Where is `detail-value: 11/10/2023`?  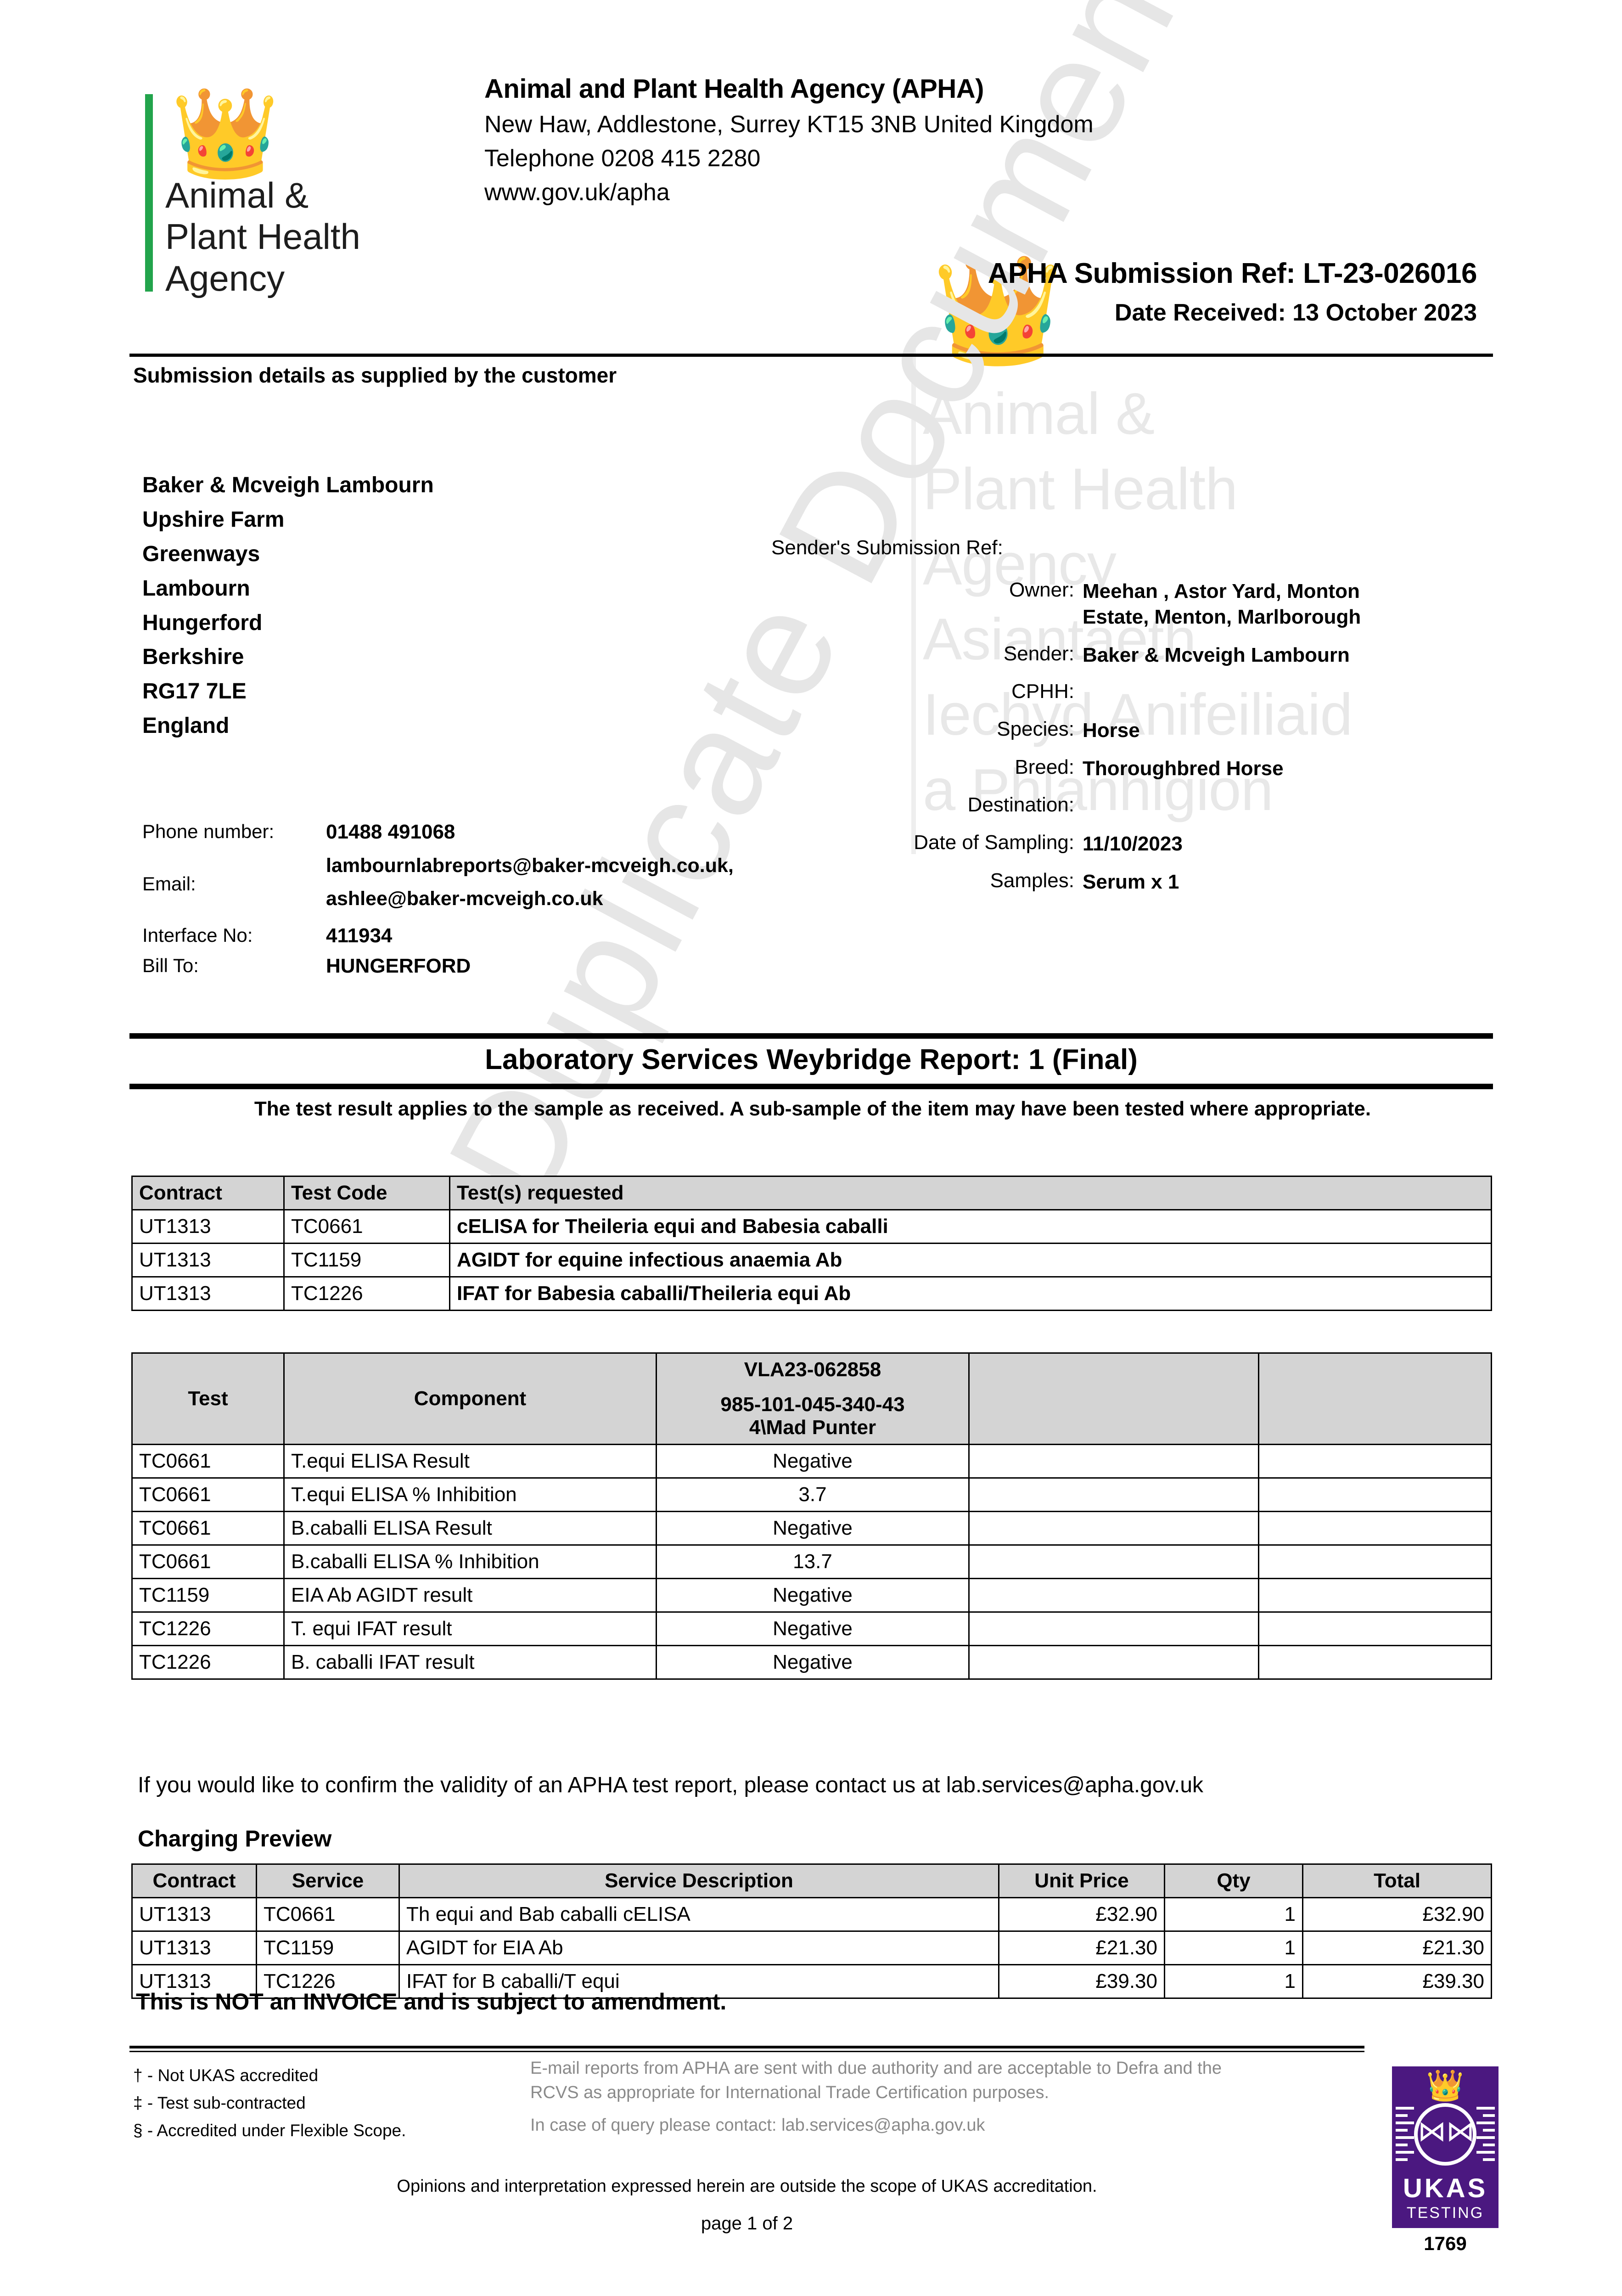
detail-value: 11/10/2023 is located at coordinates (1133, 844).